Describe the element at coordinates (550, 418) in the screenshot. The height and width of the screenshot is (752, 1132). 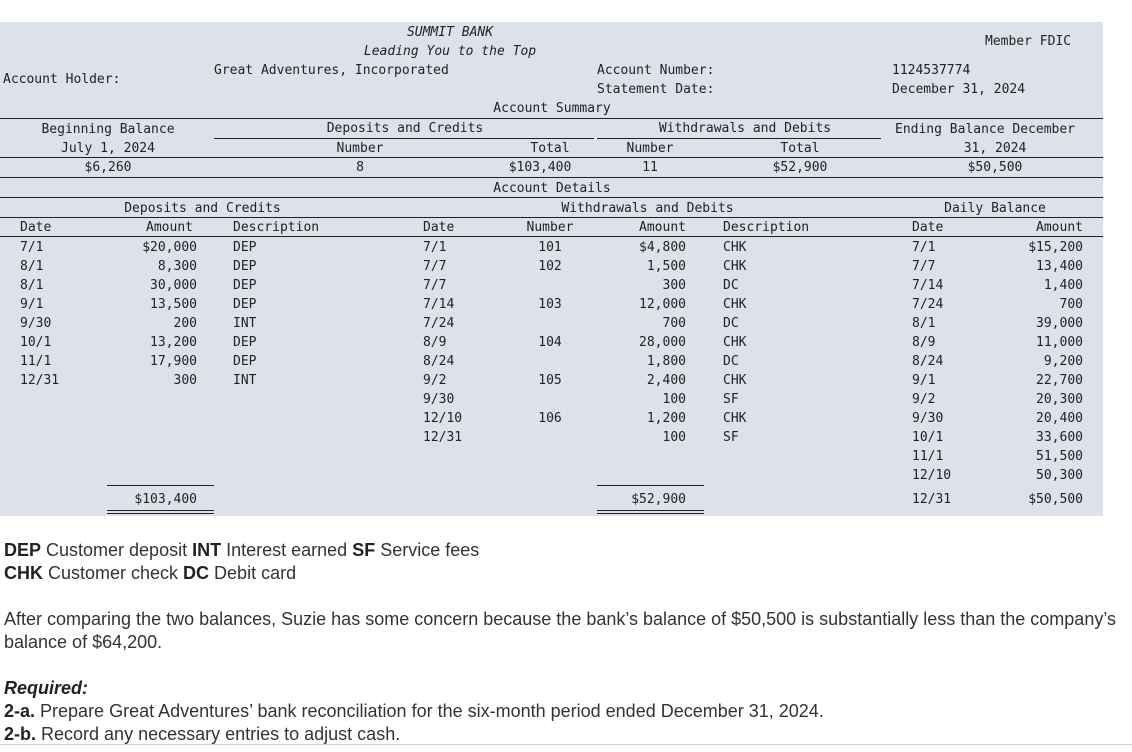
I see `withdrawal-number: 106` at that location.